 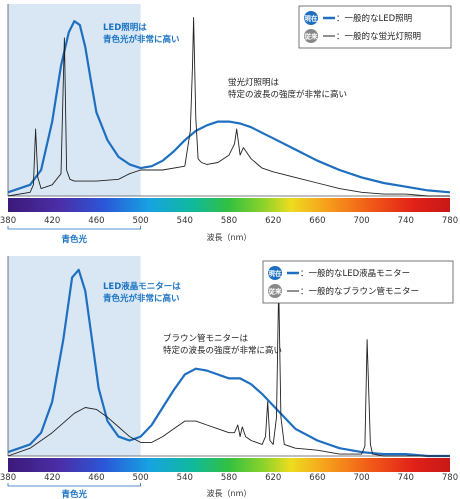 What do you see at coordinates (206, 338) in the screenshot?
I see `annotation-conventional: ブラウン管モニターは` at bounding box center [206, 338].